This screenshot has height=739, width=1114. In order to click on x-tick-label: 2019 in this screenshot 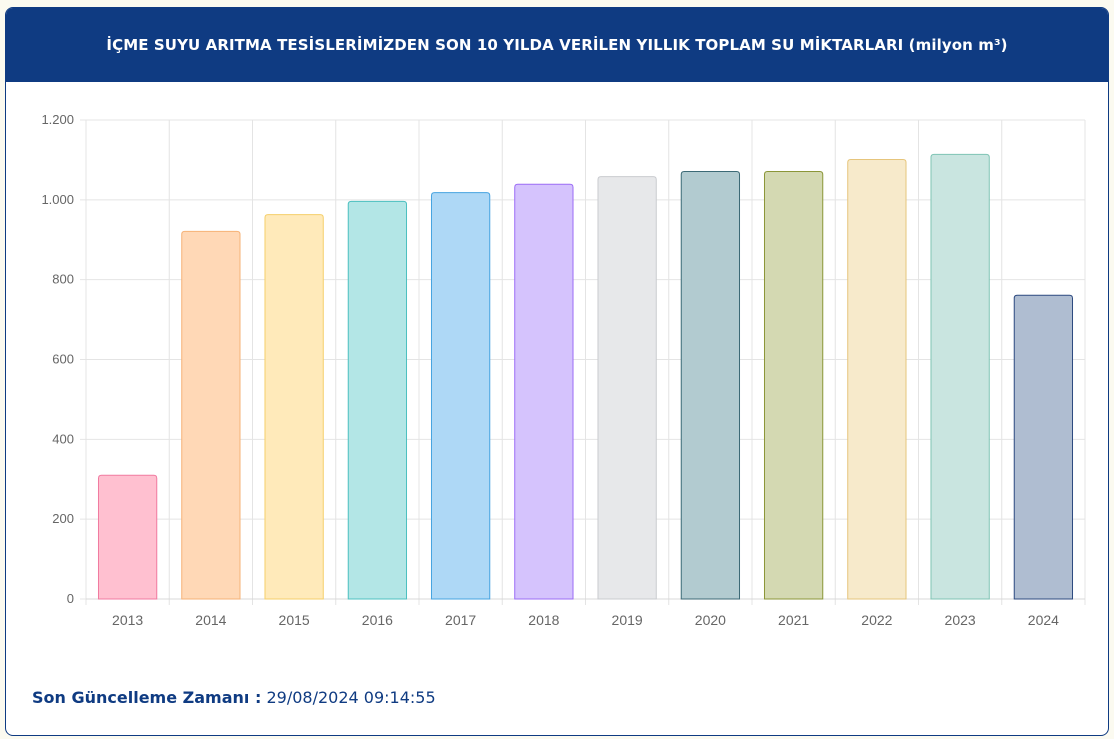, I will do `click(627, 620)`.